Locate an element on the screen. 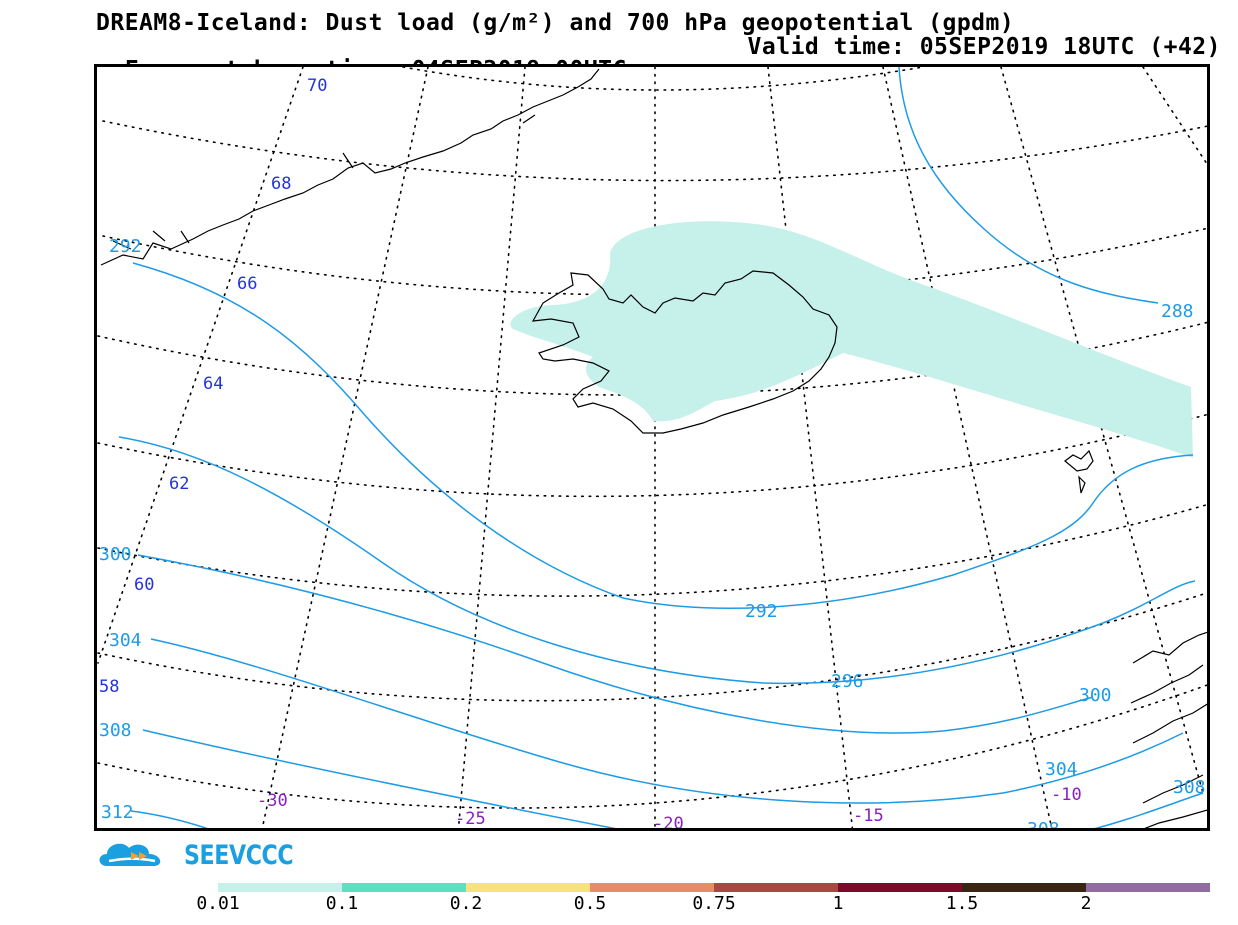 This screenshot has height=925, width=1238. dust-plume is located at coordinates (852, 339).